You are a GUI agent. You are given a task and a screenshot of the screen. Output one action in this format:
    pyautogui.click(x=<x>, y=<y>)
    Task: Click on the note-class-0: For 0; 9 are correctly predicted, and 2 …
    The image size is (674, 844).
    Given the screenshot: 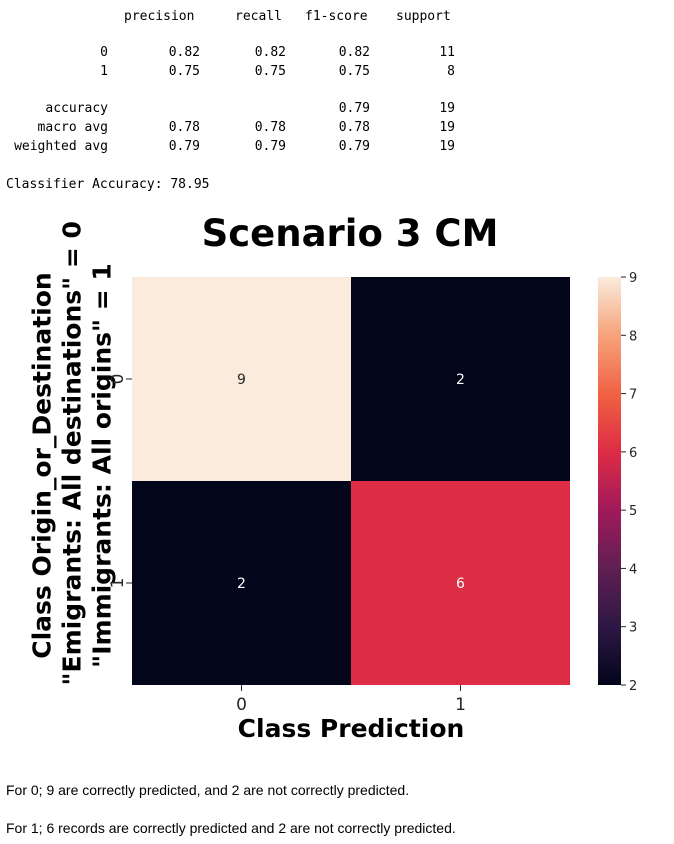 What is the action you would take?
    pyautogui.click(x=208, y=790)
    